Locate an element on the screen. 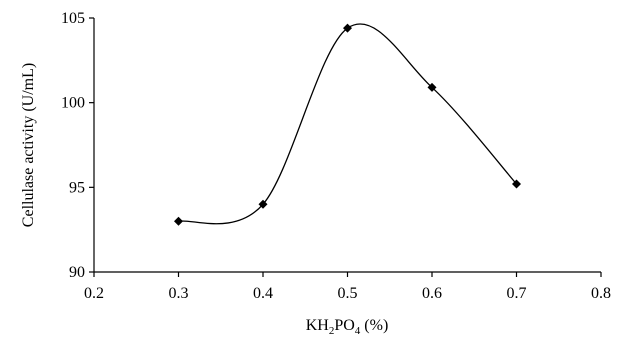 The height and width of the screenshot is (341, 622). y-tick-label: 105 is located at coordinates (73, 18).